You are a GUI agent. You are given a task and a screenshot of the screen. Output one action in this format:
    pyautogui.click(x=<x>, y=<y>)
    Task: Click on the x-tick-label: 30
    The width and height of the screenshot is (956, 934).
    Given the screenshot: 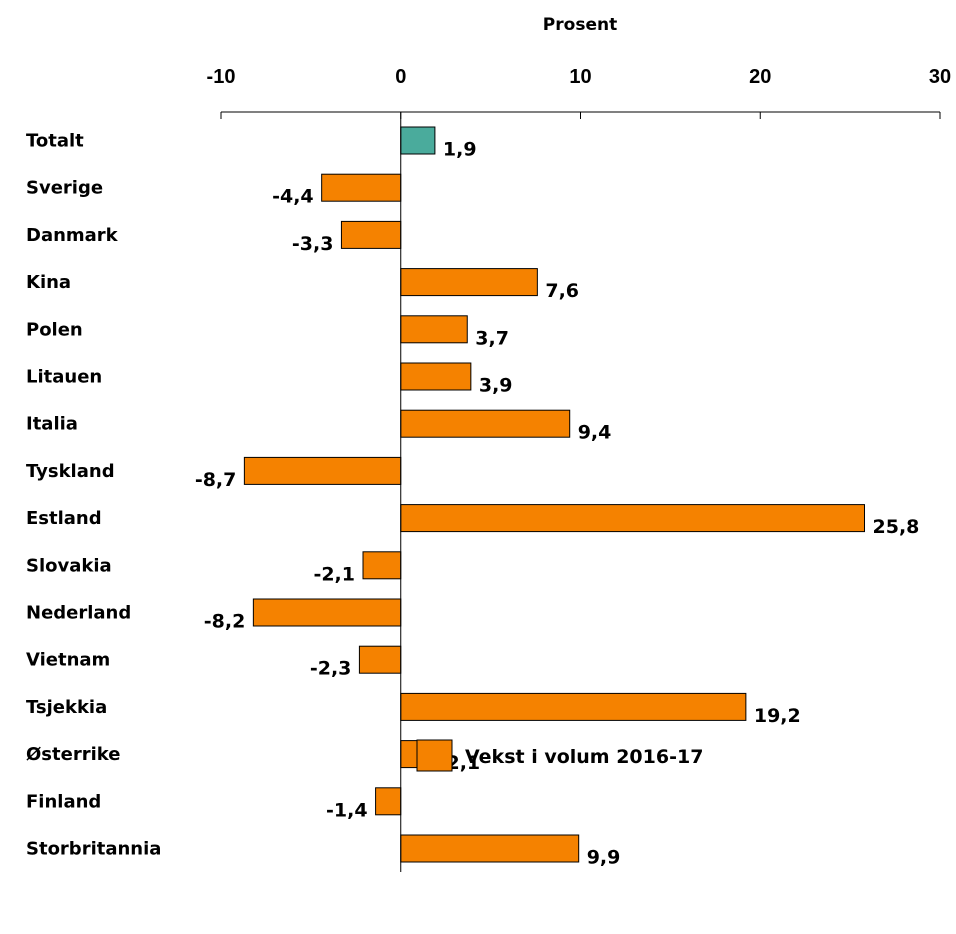 What is the action you would take?
    pyautogui.click(x=940, y=77)
    